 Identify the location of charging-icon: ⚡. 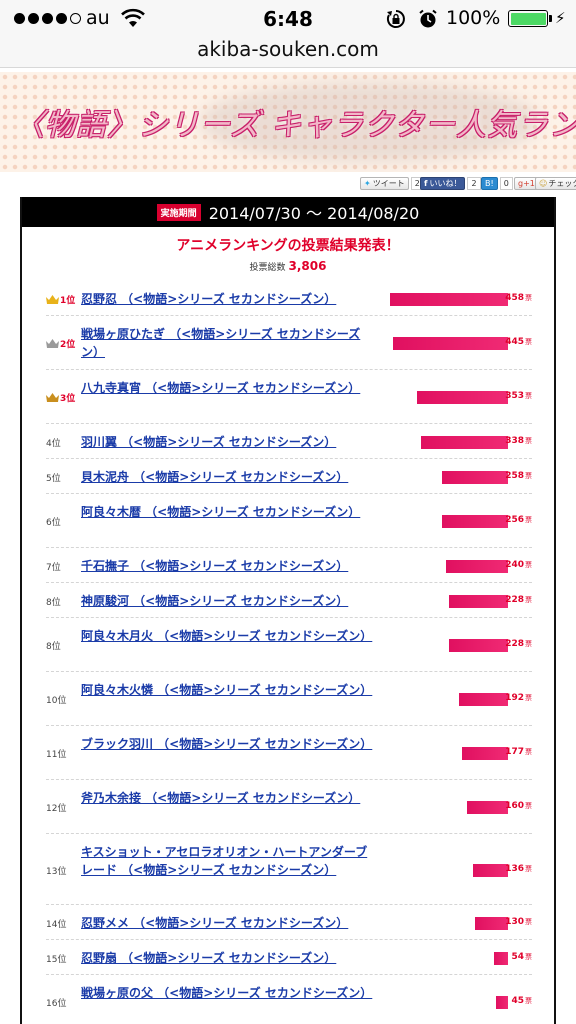
(560, 18).